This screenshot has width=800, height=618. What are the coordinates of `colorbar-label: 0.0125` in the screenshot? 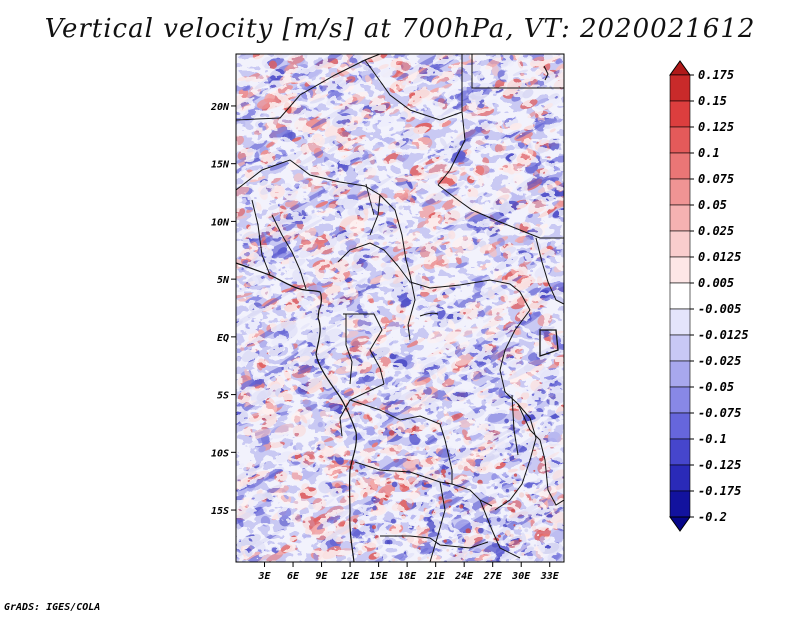 It's located at (719, 257).